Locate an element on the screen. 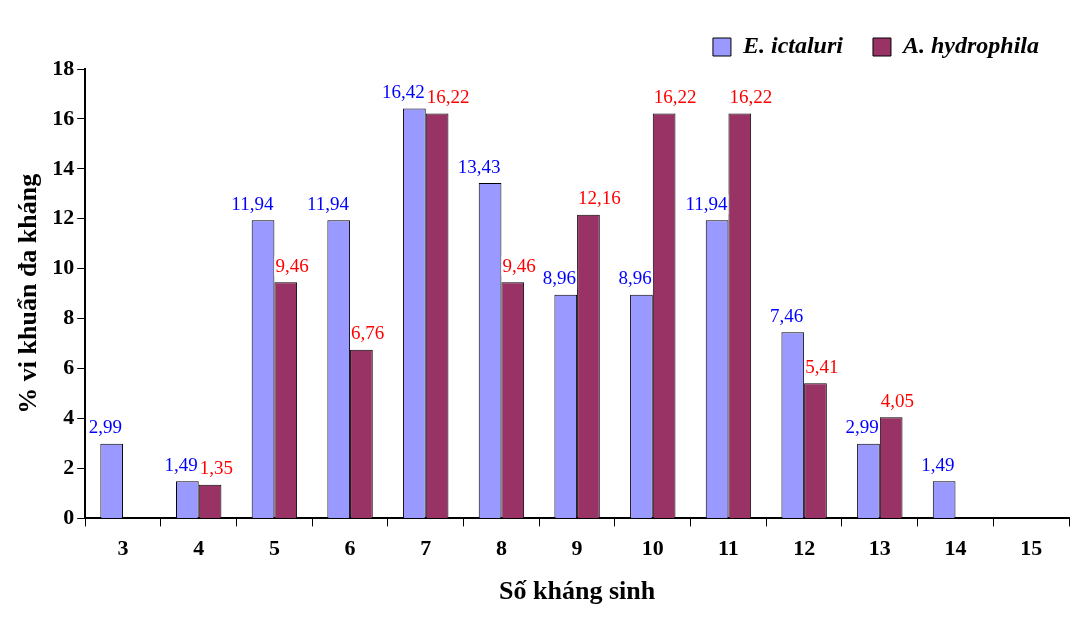 This screenshot has height=617, width=1079. data-label: 6,76 is located at coordinates (368, 333).